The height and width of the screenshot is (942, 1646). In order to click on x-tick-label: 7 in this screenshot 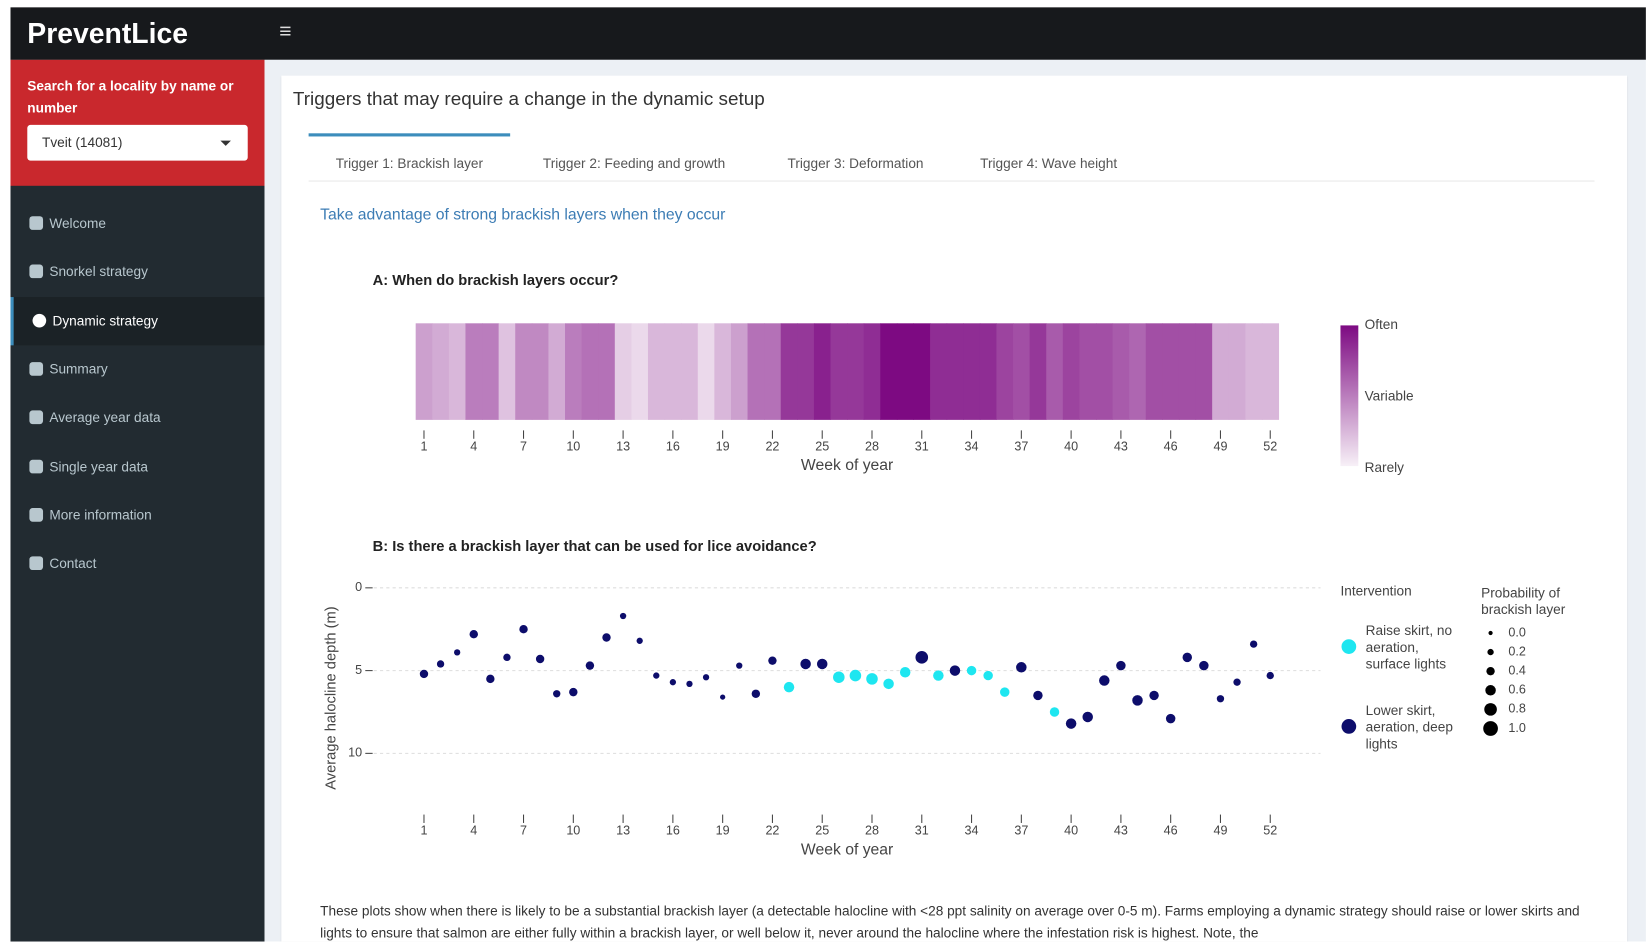, I will do `click(523, 831)`.